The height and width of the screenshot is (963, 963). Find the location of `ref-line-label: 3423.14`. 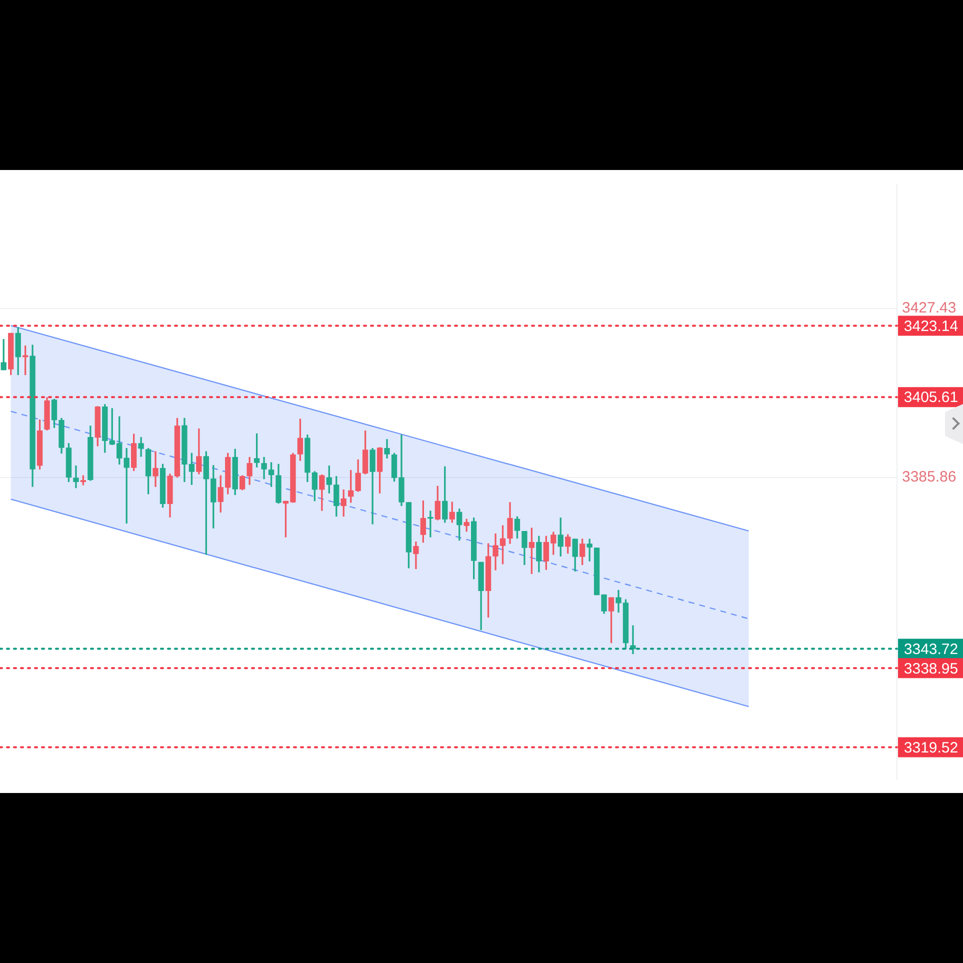

ref-line-label: 3423.14 is located at coordinates (931, 326).